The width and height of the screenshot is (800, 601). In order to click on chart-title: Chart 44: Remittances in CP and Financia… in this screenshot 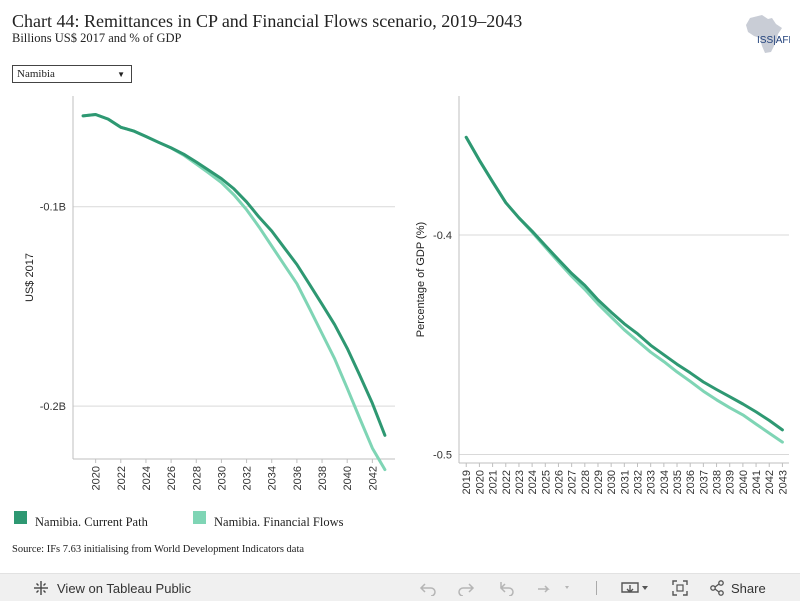, I will do `click(267, 21)`.